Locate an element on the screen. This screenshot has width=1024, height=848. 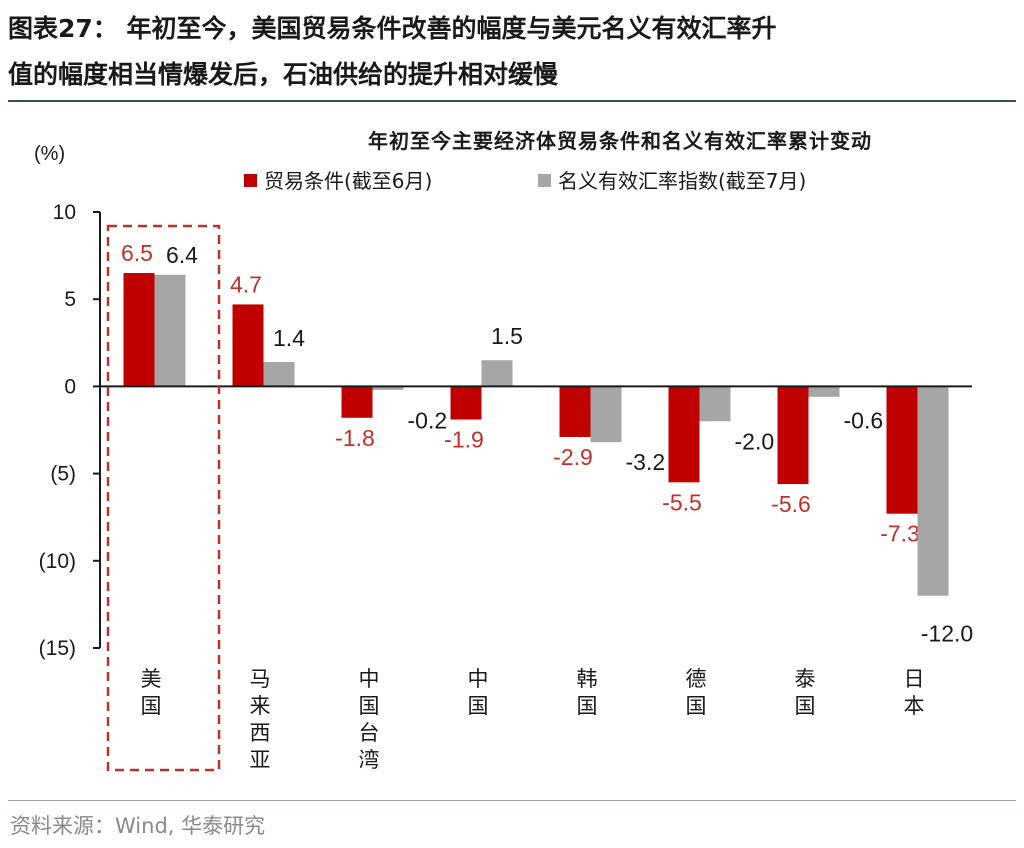
x-category-label-3: 中国 is located at coordinates (478, 692).